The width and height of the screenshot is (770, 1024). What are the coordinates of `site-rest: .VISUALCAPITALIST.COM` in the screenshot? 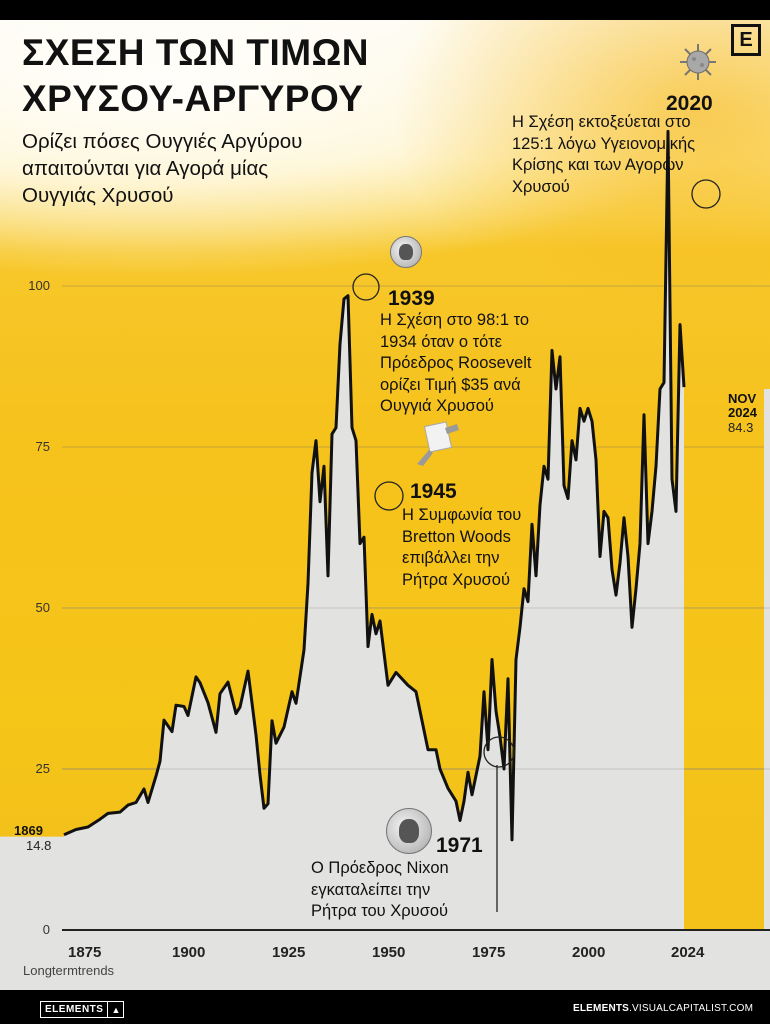 It's located at (691, 1008).